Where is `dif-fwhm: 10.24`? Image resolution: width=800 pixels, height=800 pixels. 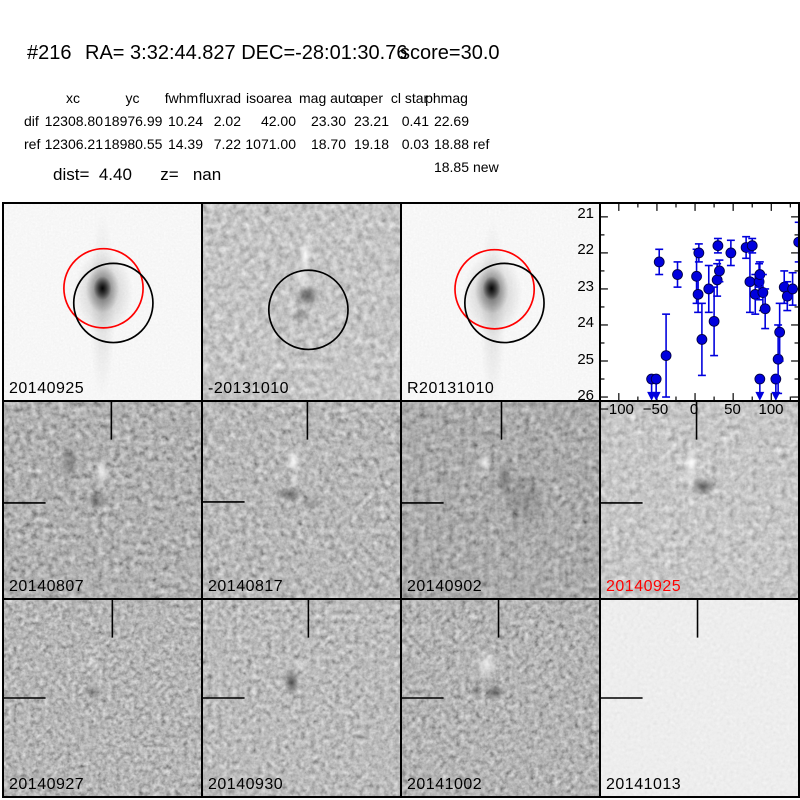
dif-fwhm: 10.24 is located at coordinates (185, 121).